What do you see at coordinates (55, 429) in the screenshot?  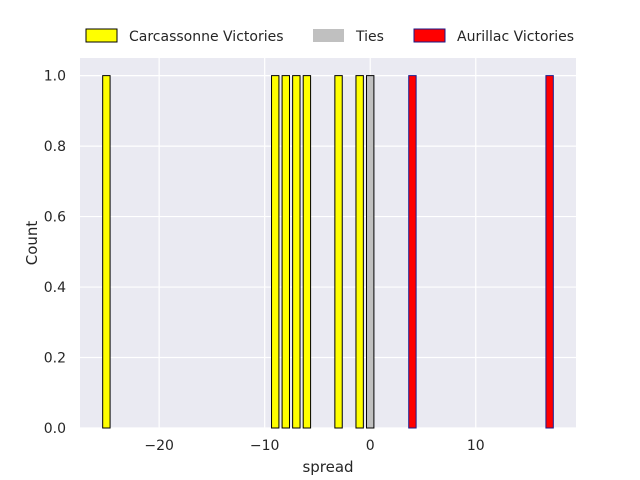 I see `y-tick-label: 0.0` at bounding box center [55, 429].